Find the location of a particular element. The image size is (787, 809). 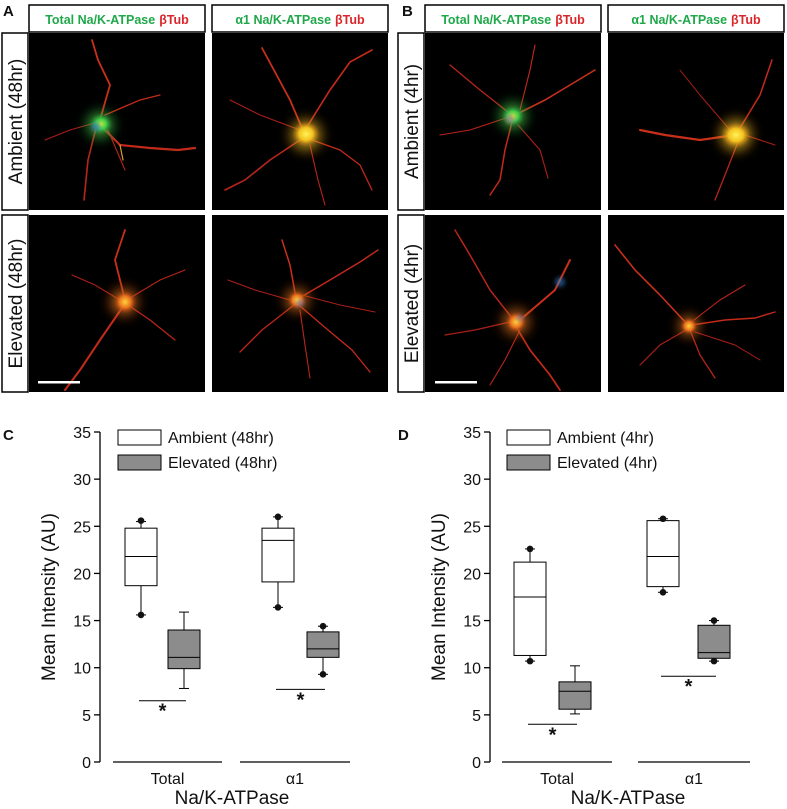

col-header-b1: Total Na/K-ATPase βTub is located at coordinates (513, 20).